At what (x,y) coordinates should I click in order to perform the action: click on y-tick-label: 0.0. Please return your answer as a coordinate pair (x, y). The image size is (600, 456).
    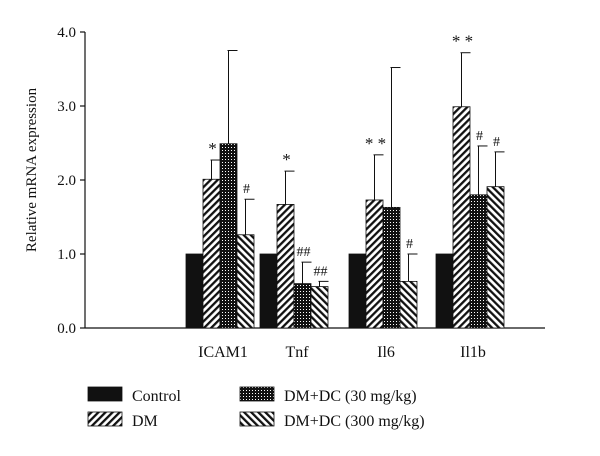
    Looking at the image, I should click on (66, 329).